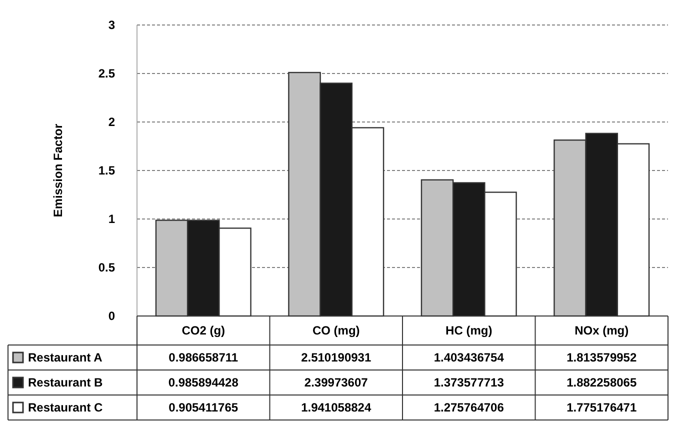  I want to click on data-label: 0.985894428, so click(203, 383).